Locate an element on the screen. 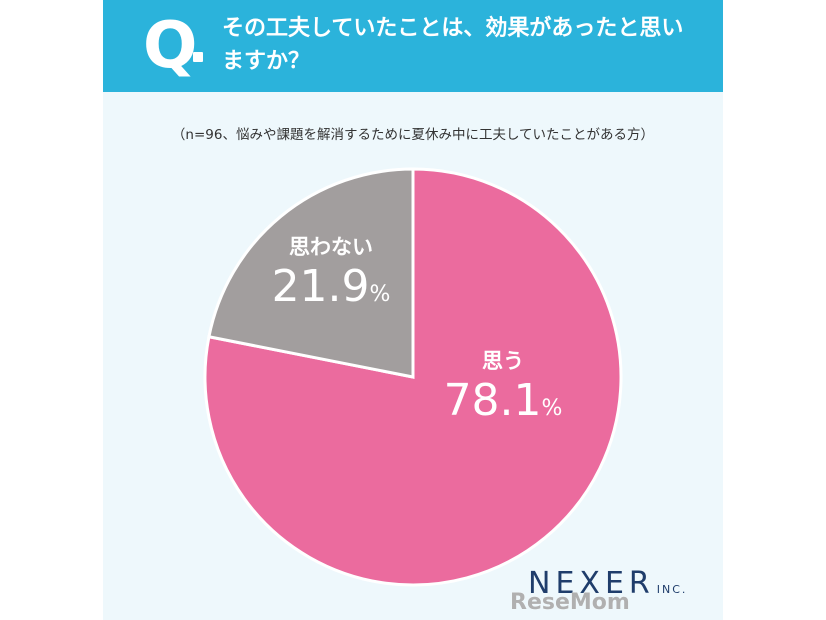 This screenshot has width=826, height=620. slice-label-agree: 思う 78.1% is located at coordinates (503, 392).